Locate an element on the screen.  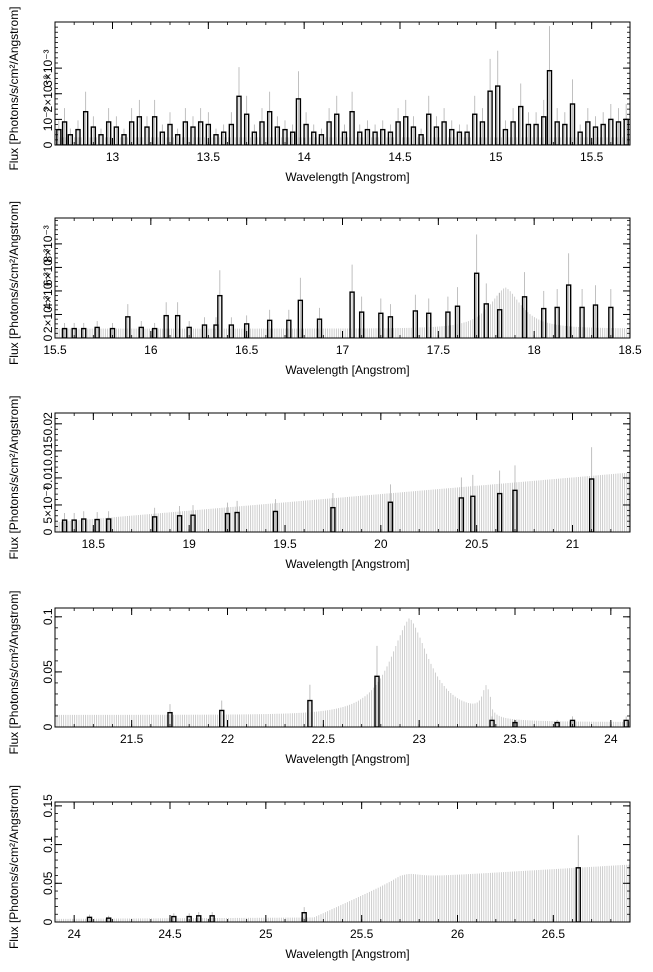
x-tick-label: 24 is located at coordinates (74, 934).